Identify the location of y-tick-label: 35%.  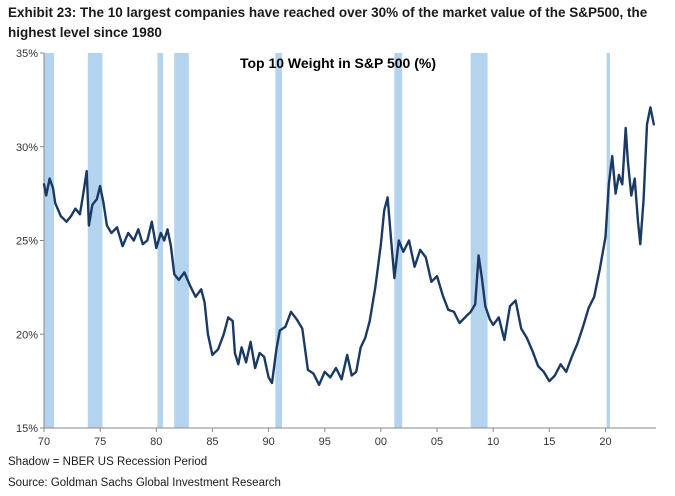
(27, 54).